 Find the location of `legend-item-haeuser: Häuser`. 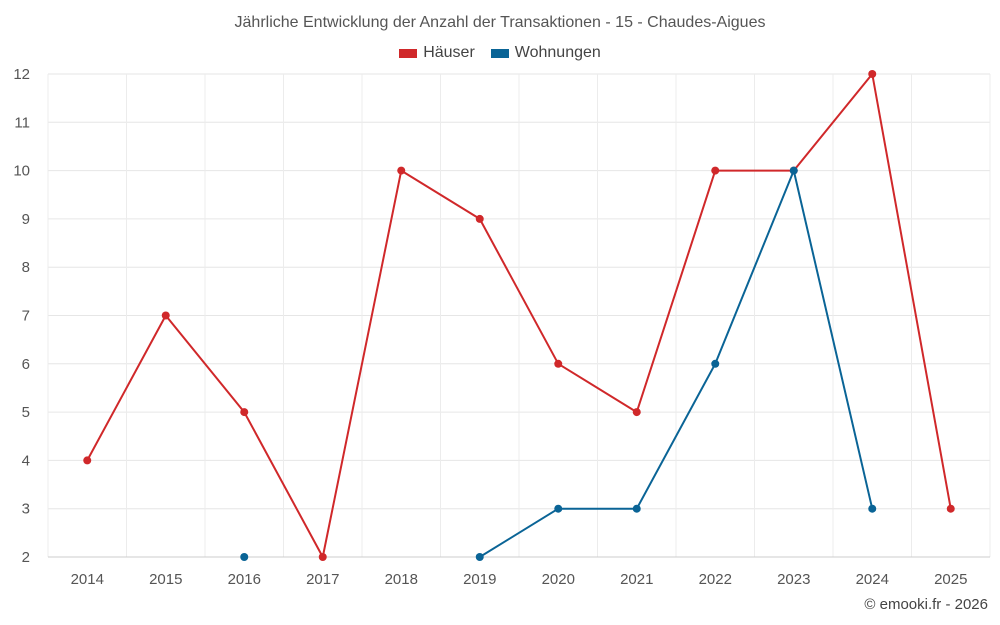

legend-item-haeuser: Häuser is located at coordinates (437, 53).